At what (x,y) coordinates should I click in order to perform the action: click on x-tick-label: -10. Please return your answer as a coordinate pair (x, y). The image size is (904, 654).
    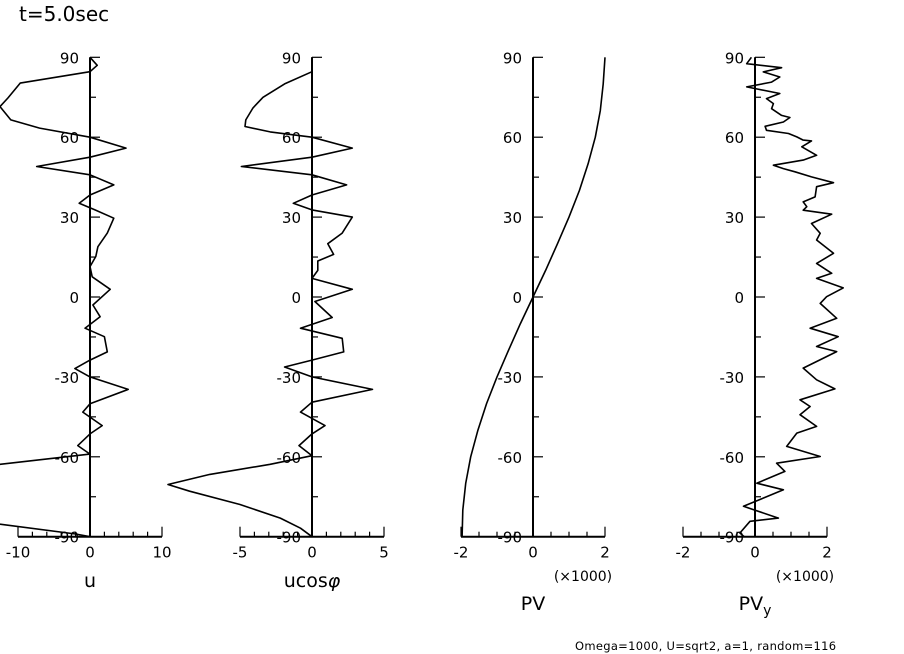
    Looking at the image, I should click on (18, 553).